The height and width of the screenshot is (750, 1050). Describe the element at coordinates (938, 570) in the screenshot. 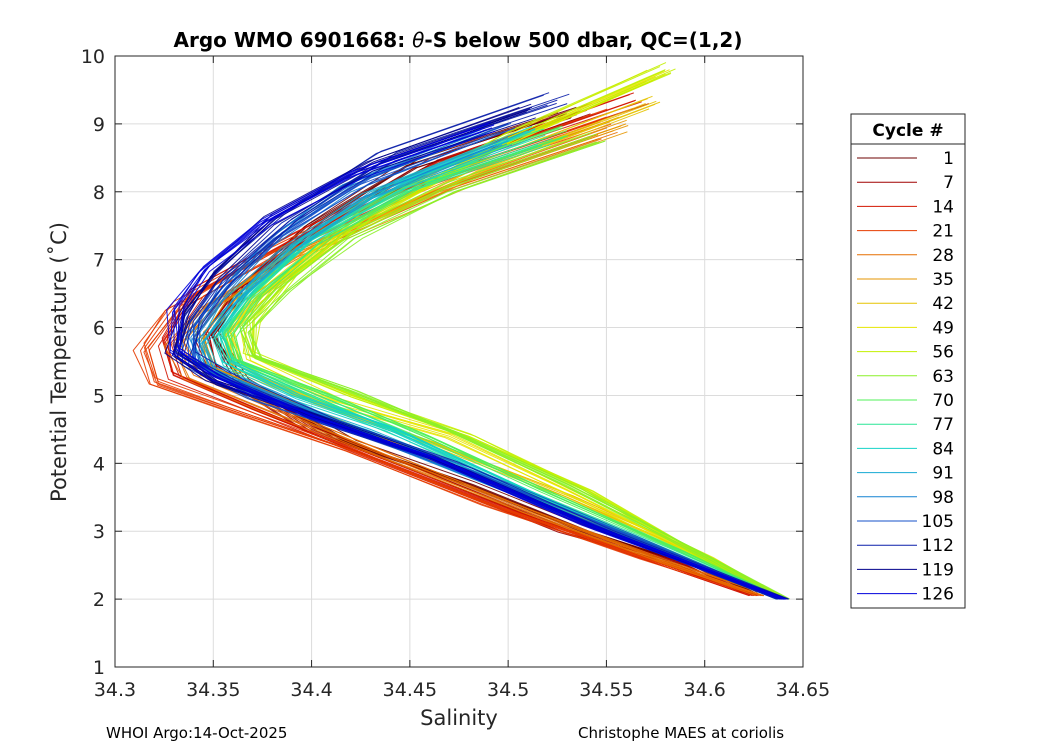

I see `legend-entry-label: 119` at that location.